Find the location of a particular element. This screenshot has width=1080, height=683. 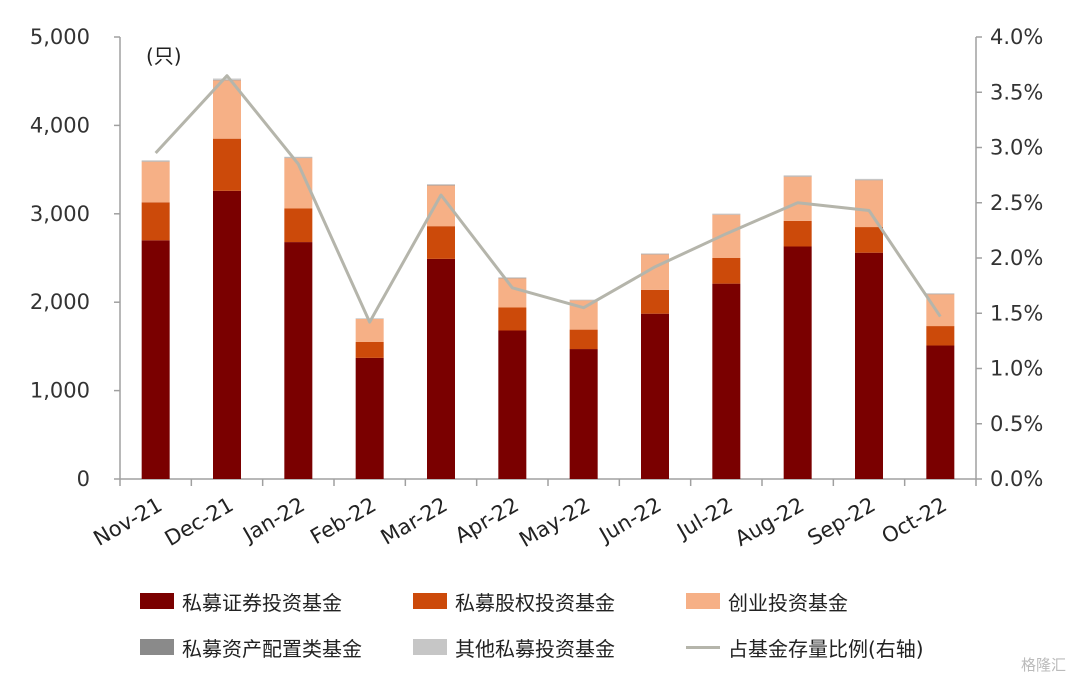

x-tick-label: Jun-22 is located at coordinates (630, 520).